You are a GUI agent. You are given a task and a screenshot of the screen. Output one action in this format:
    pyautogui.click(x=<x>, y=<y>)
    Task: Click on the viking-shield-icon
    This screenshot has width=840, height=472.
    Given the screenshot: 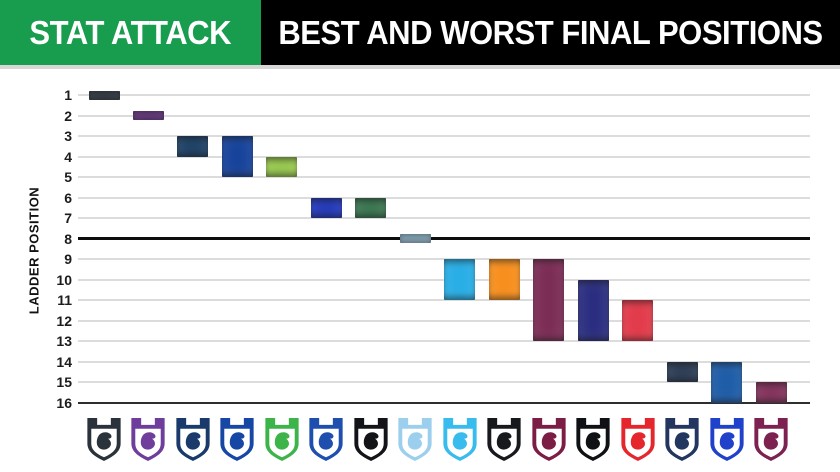 What is the action you would take?
    pyautogui.click(x=282, y=439)
    